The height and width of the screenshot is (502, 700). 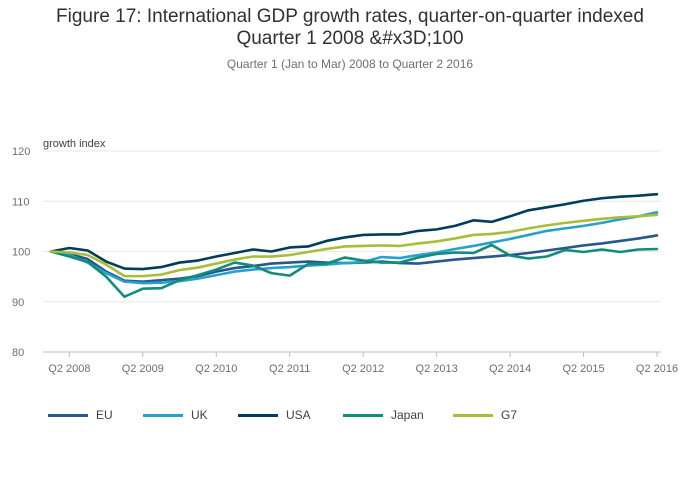 I want to click on x-tick-label: Q2 2016, so click(x=657, y=369).